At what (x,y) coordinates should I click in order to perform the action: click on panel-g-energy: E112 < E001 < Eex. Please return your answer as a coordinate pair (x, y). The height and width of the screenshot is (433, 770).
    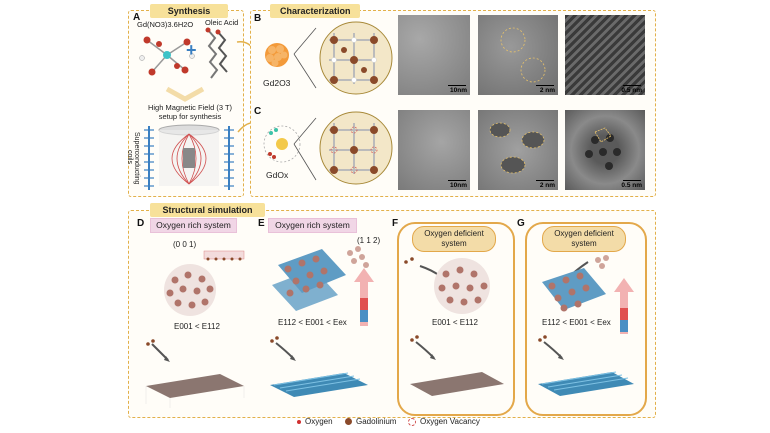
    Looking at the image, I should click on (576, 322).